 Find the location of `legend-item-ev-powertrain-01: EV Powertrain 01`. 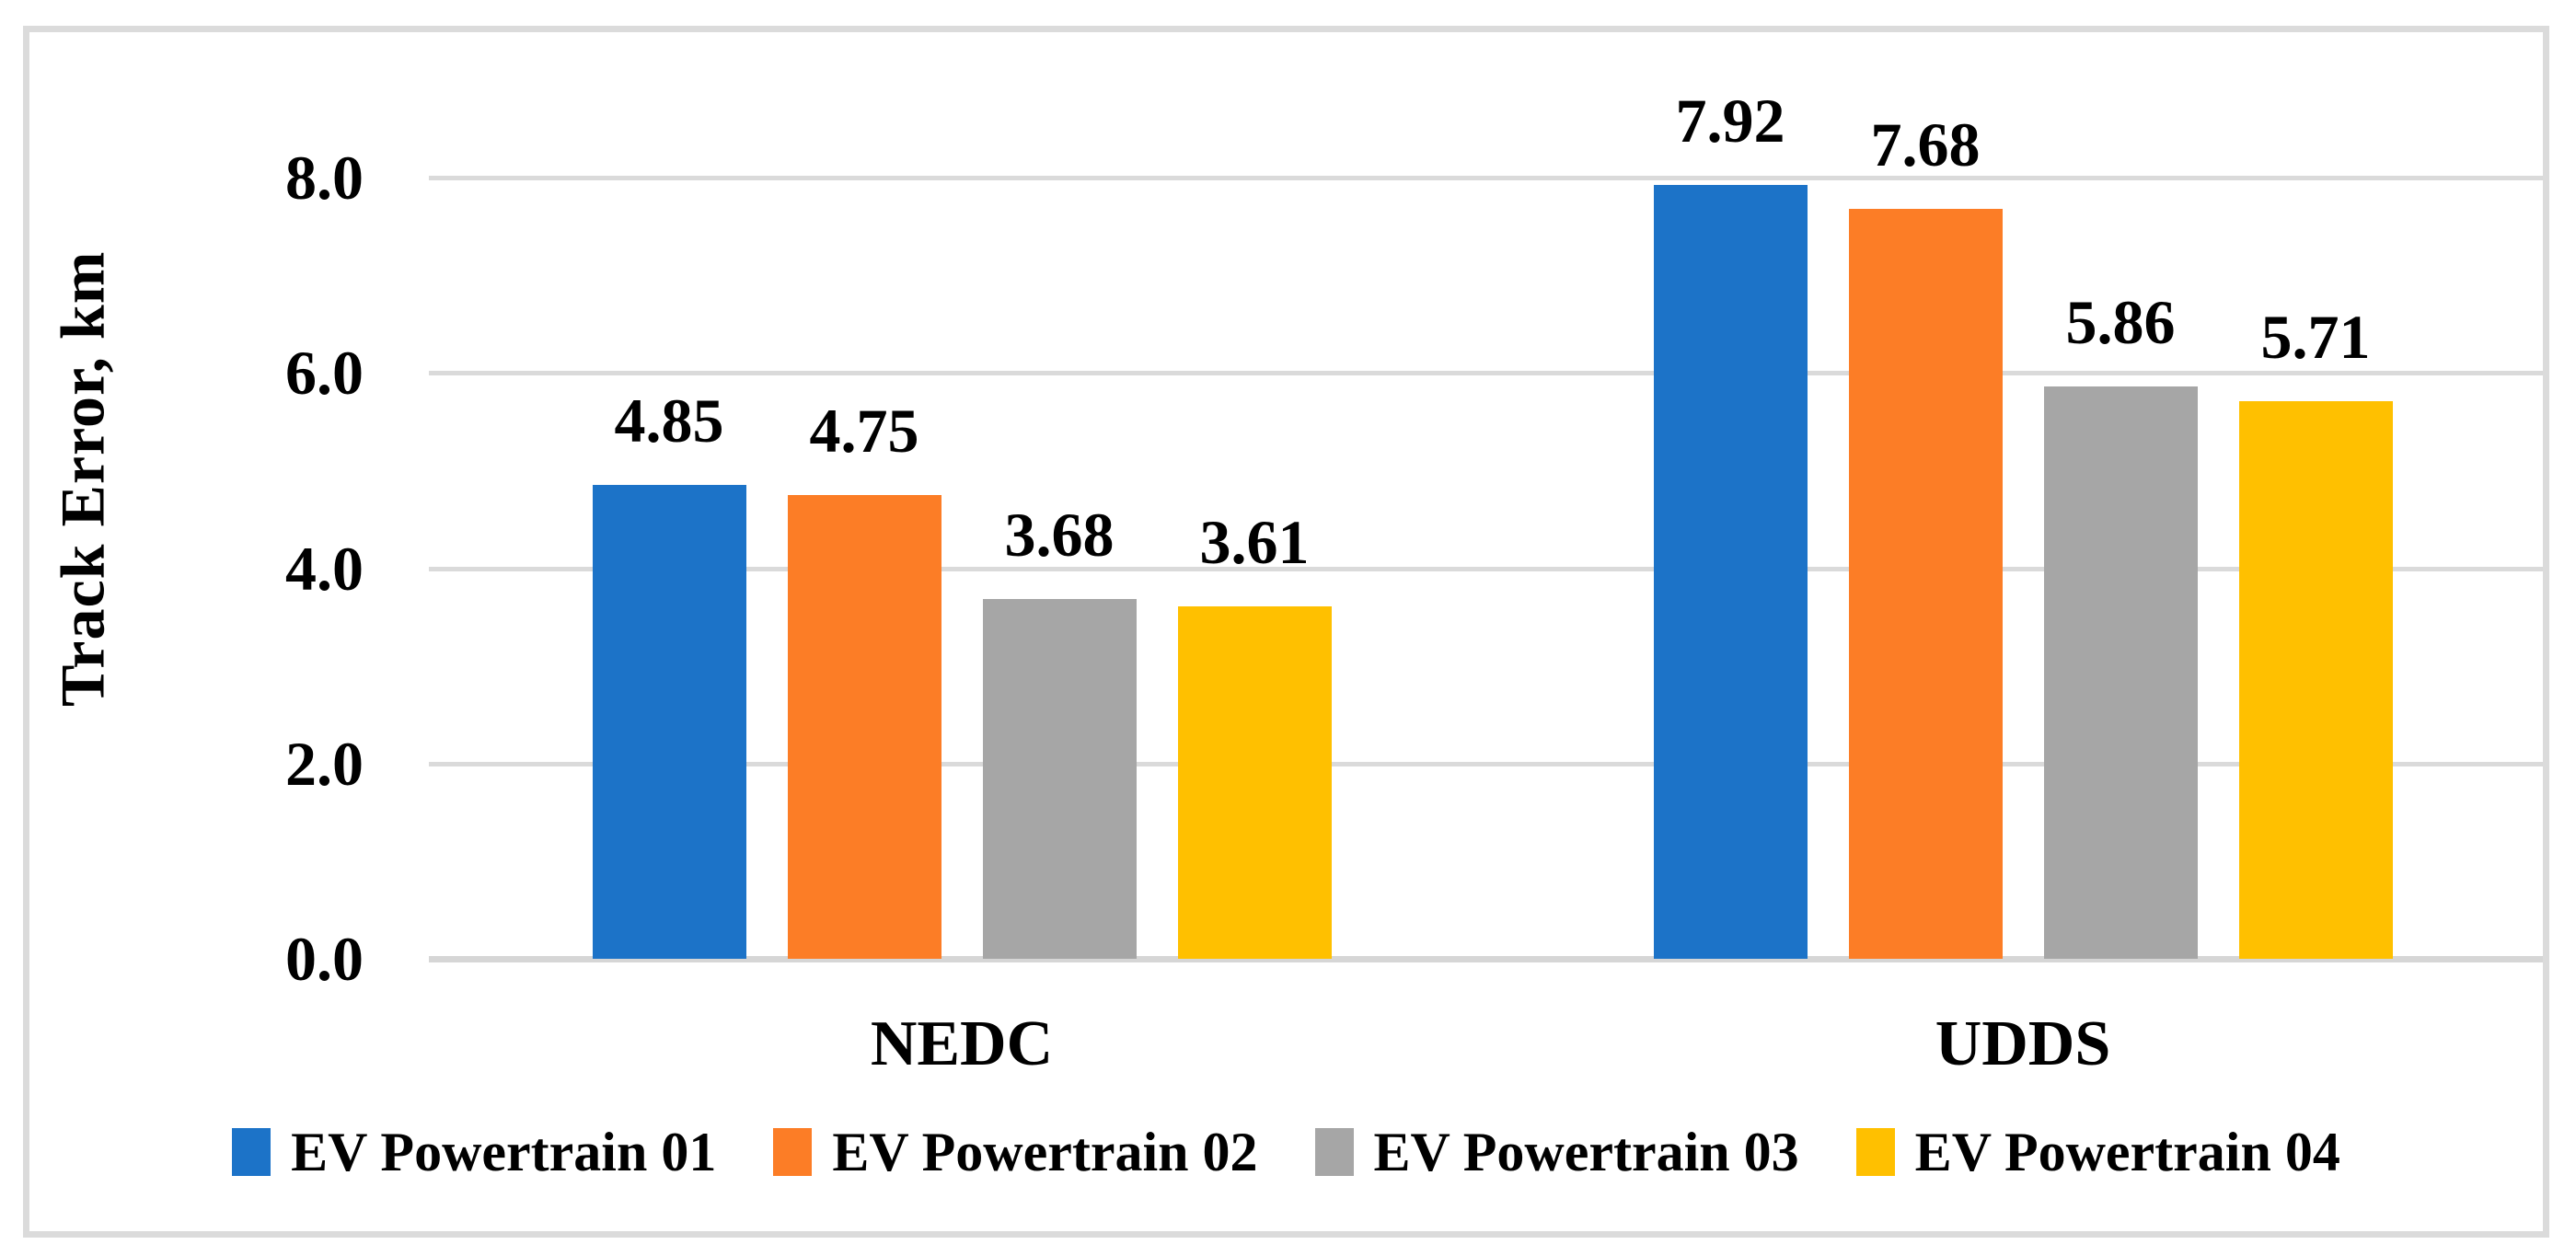

legend-item-ev-powertrain-01: EV Powertrain 01 is located at coordinates (474, 1152).